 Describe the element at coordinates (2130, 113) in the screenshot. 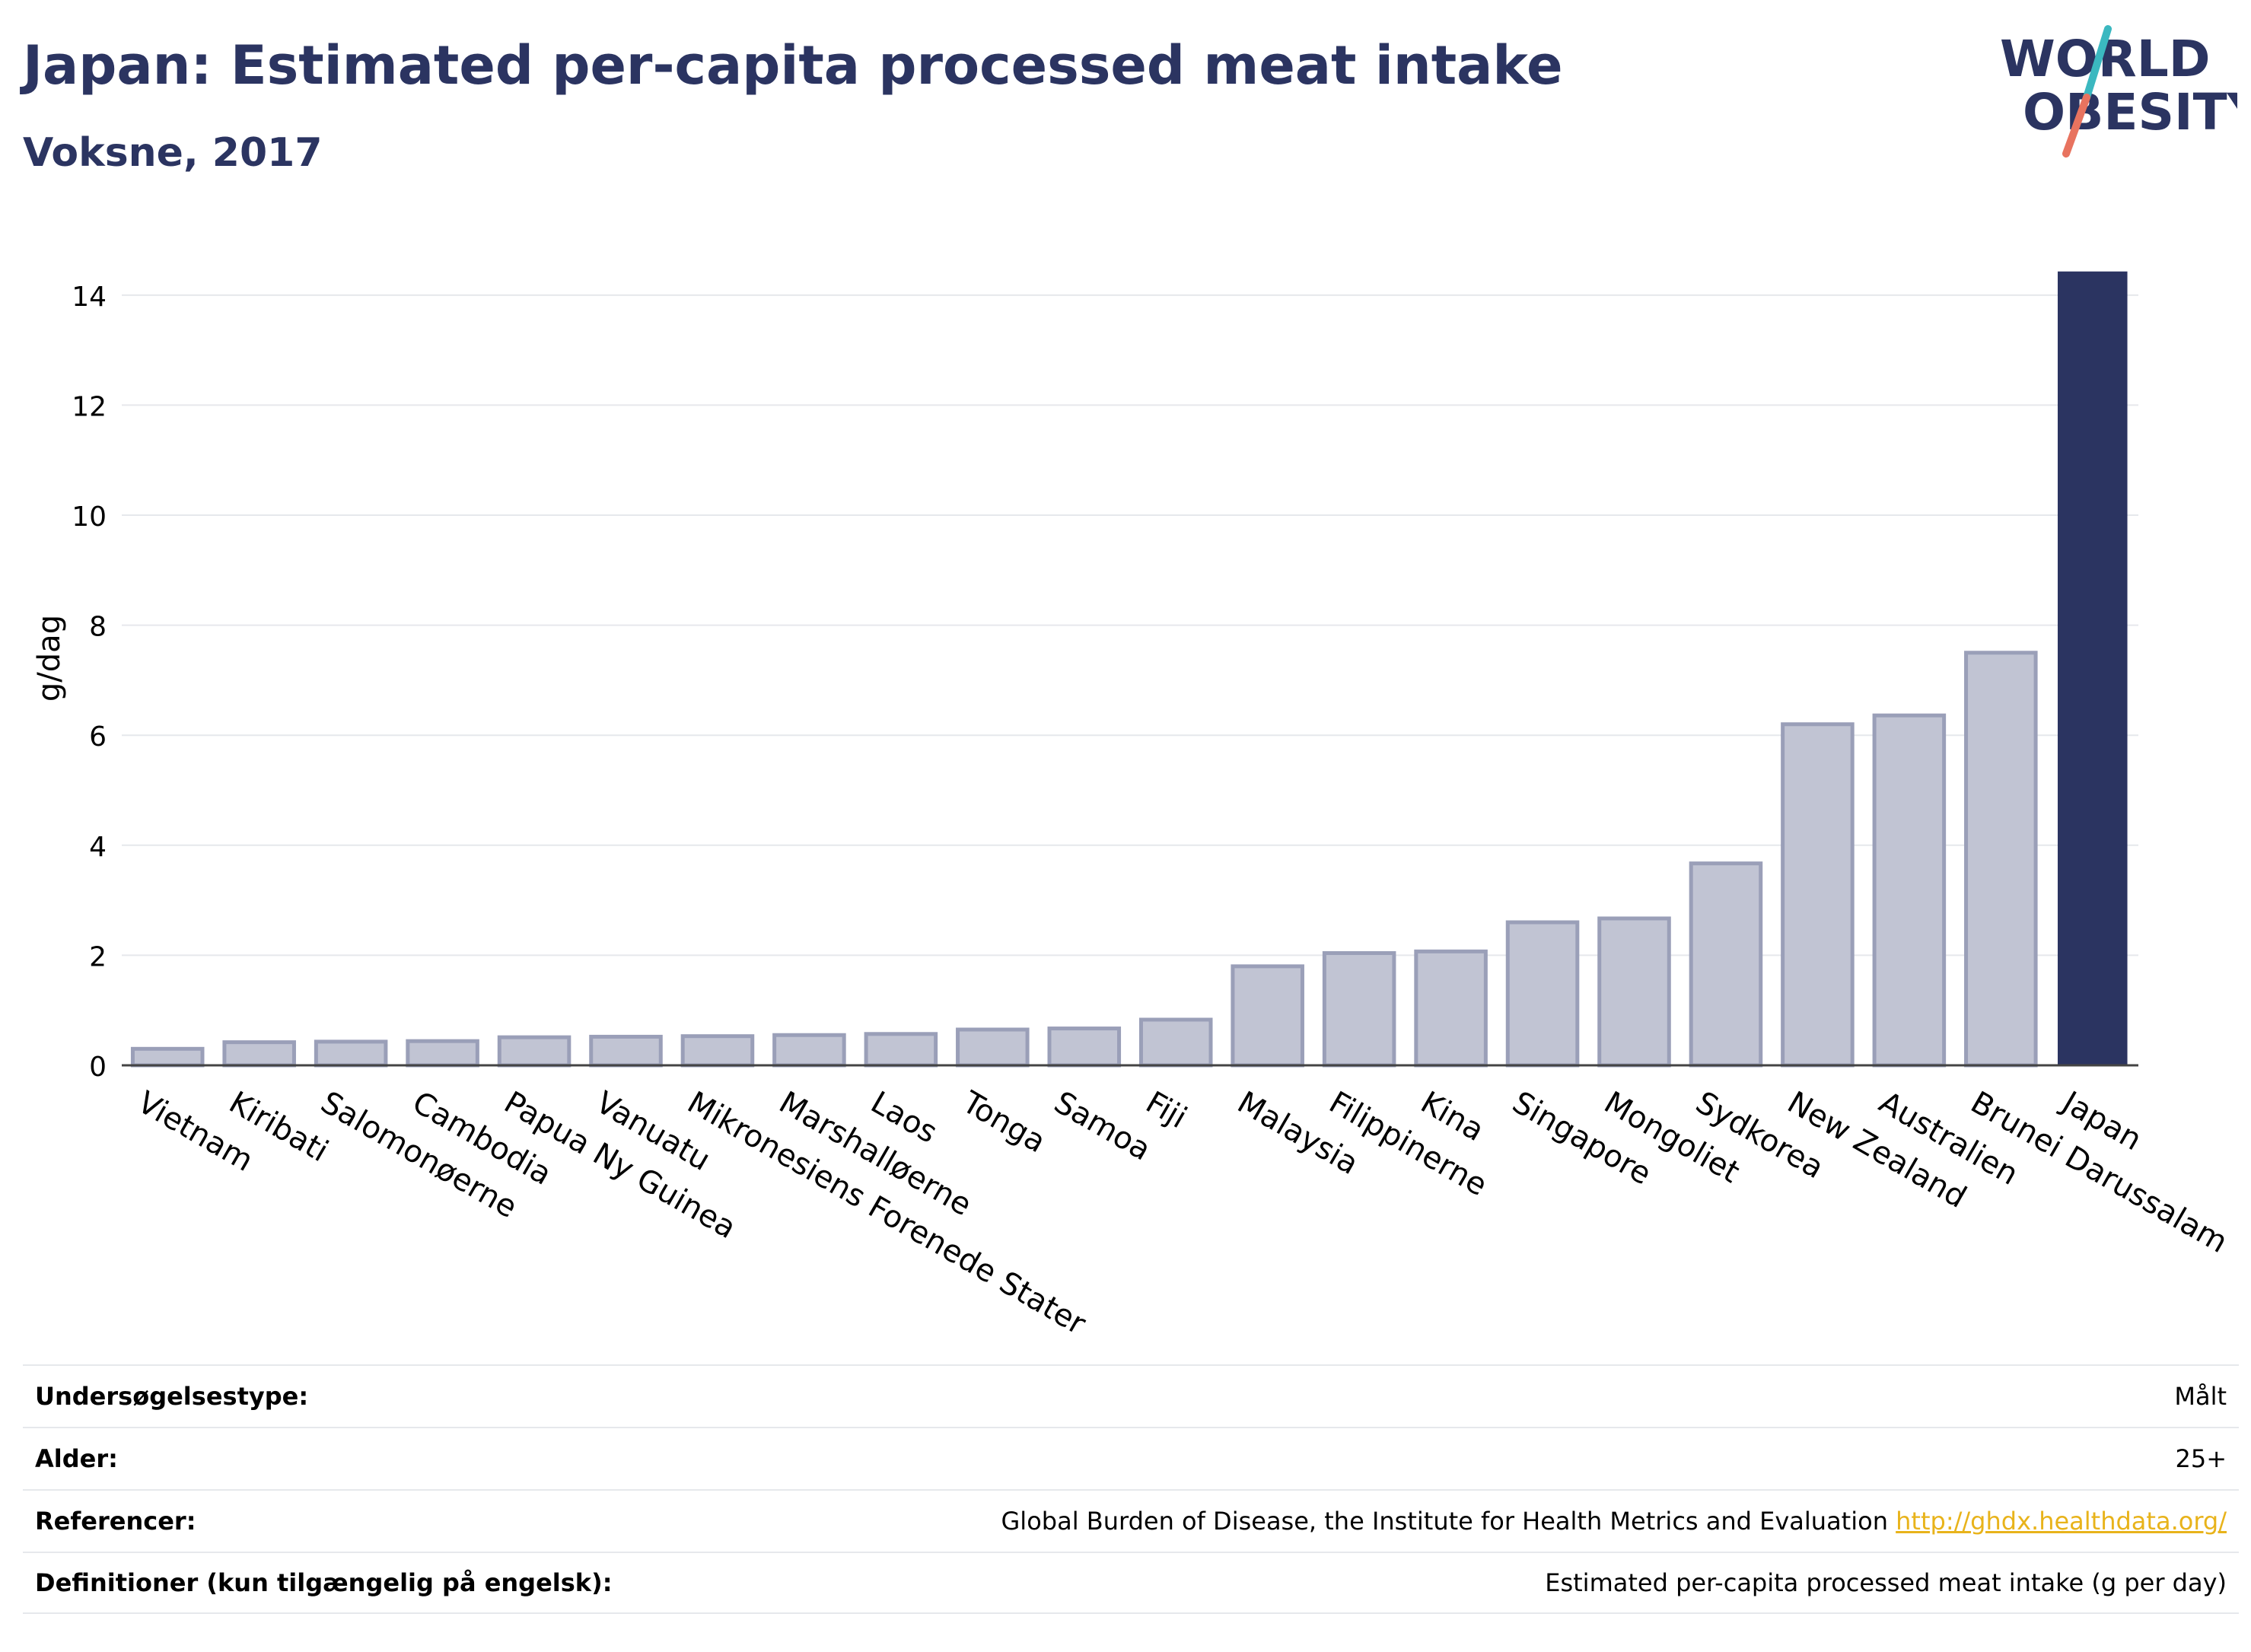

I see `logo-text-obesity: OBESITY` at that location.